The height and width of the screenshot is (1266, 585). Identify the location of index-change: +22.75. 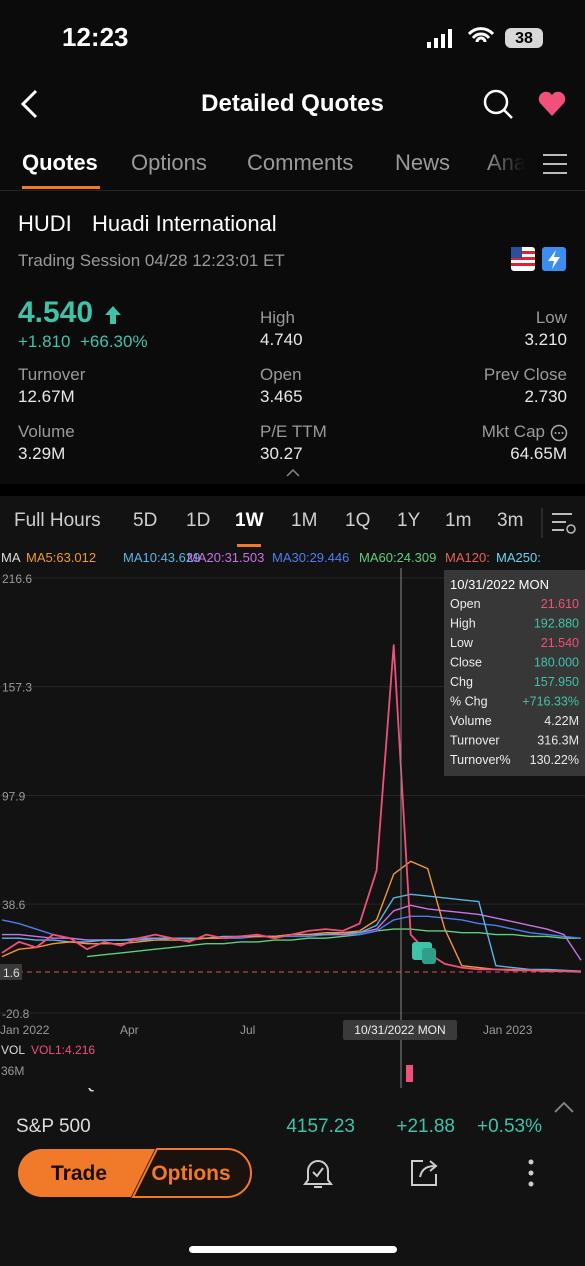
(425, 1091).